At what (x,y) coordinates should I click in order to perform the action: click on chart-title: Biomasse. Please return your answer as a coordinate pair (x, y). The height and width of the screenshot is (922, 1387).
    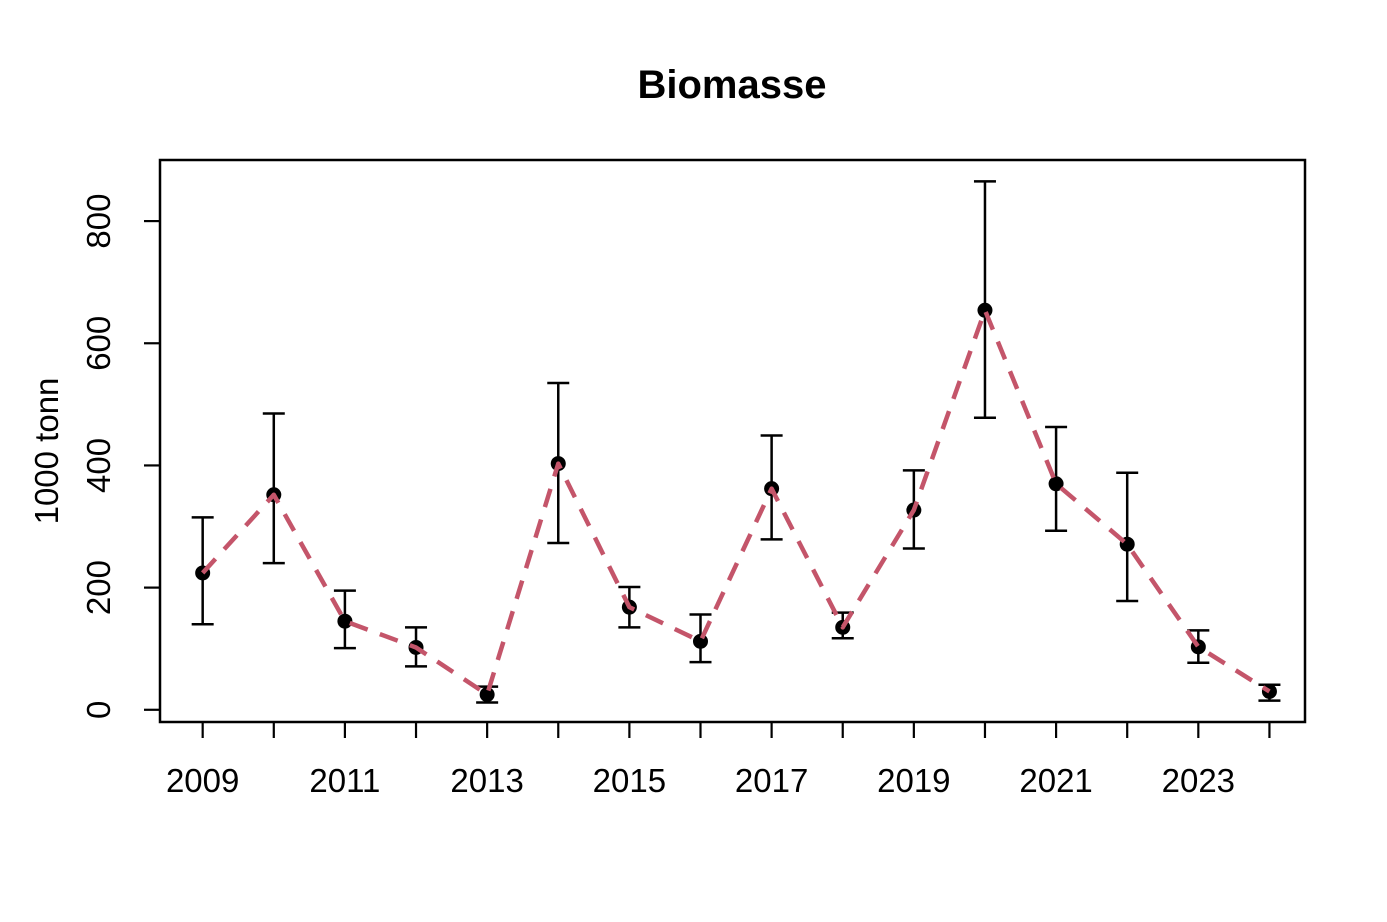
    Looking at the image, I should click on (732, 85).